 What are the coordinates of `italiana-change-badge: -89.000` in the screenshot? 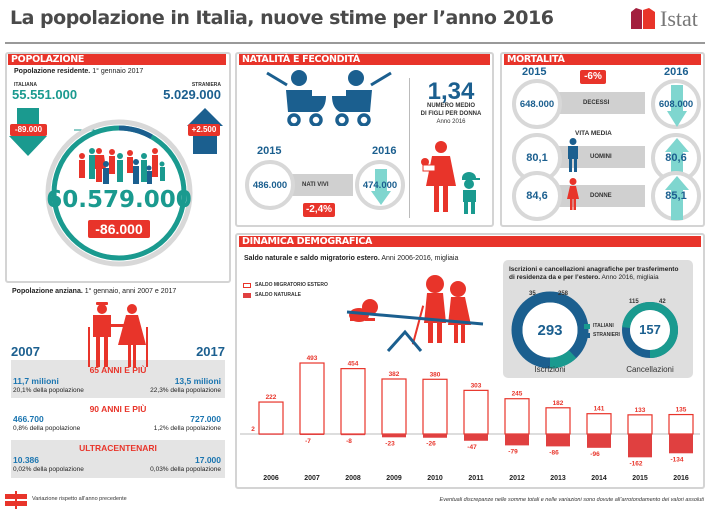 It's located at (28, 130).